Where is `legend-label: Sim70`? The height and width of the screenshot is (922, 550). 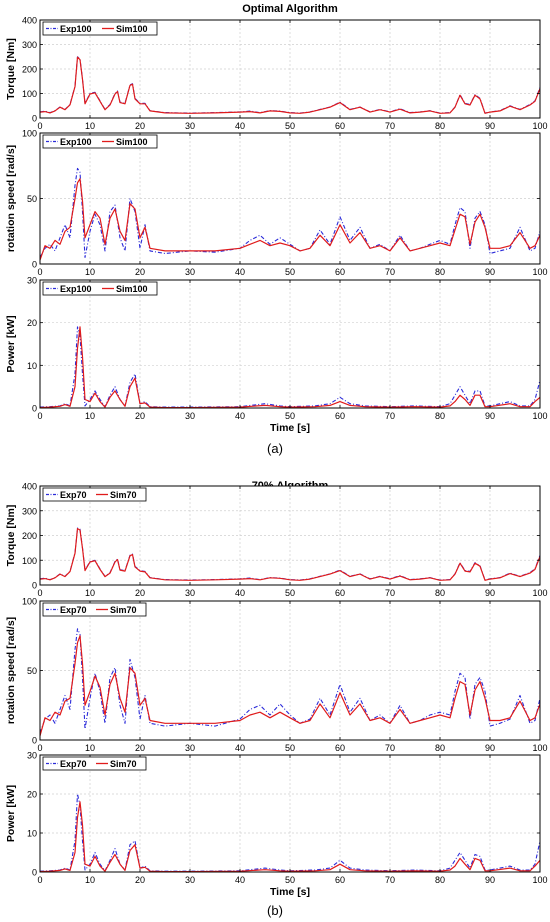 legend-label: Sim70 is located at coordinates (123, 610).